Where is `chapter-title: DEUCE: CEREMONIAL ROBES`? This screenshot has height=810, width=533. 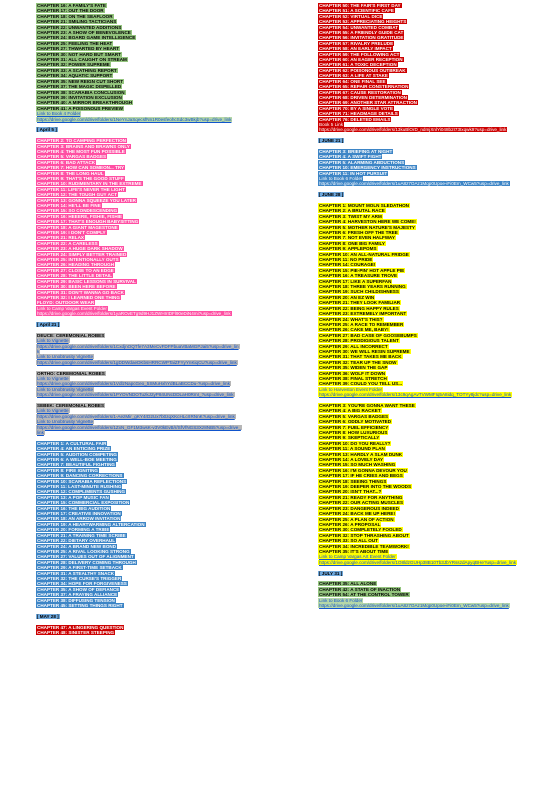
chapter-title: DEUCE: CEREMONIAL ROBES is located at coordinates (71, 335).